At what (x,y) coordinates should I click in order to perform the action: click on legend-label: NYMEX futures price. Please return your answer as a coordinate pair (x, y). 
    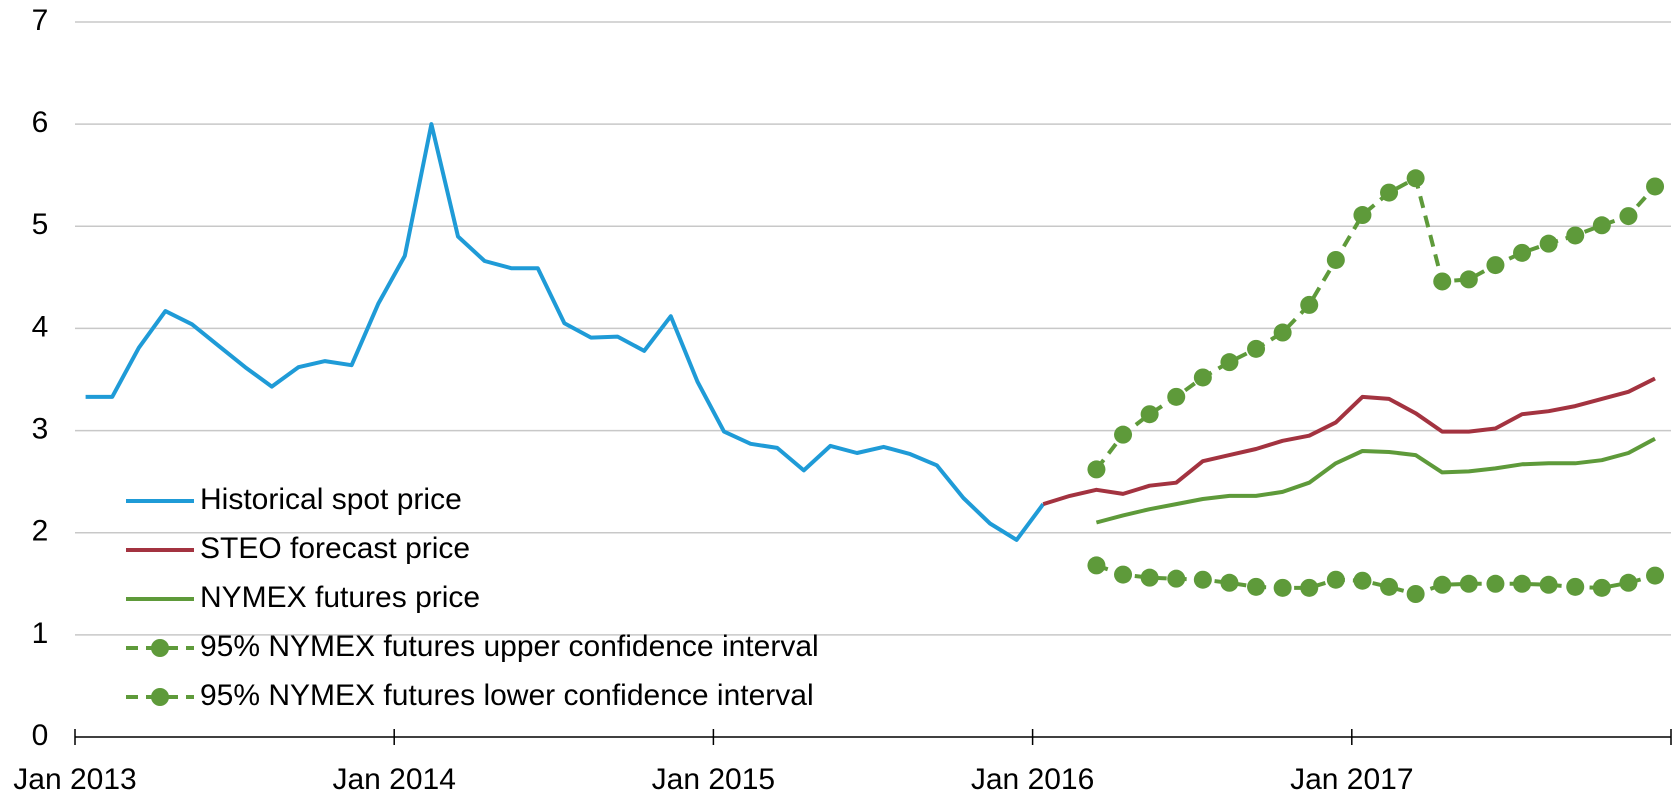
    Looking at the image, I should click on (340, 597).